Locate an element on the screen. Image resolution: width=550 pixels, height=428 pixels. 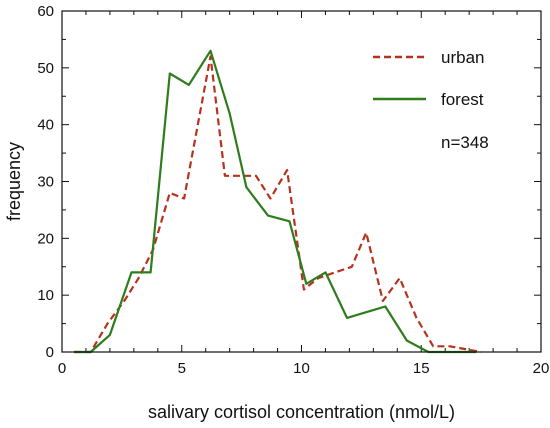
x-tick-label: 15 is located at coordinates (421, 368).